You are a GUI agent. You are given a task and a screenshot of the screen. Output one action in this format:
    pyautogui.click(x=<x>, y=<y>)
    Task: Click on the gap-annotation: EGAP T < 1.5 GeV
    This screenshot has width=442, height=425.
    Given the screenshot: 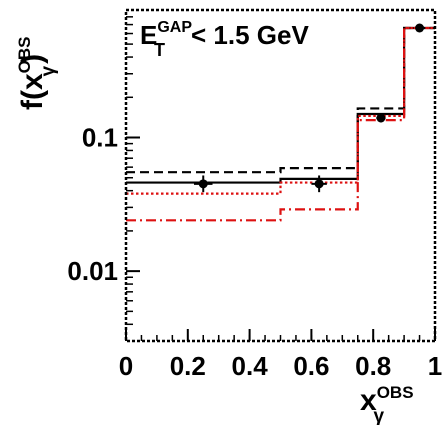 What is the action you would take?
    pyautogui.click(x=224, y=39)
    